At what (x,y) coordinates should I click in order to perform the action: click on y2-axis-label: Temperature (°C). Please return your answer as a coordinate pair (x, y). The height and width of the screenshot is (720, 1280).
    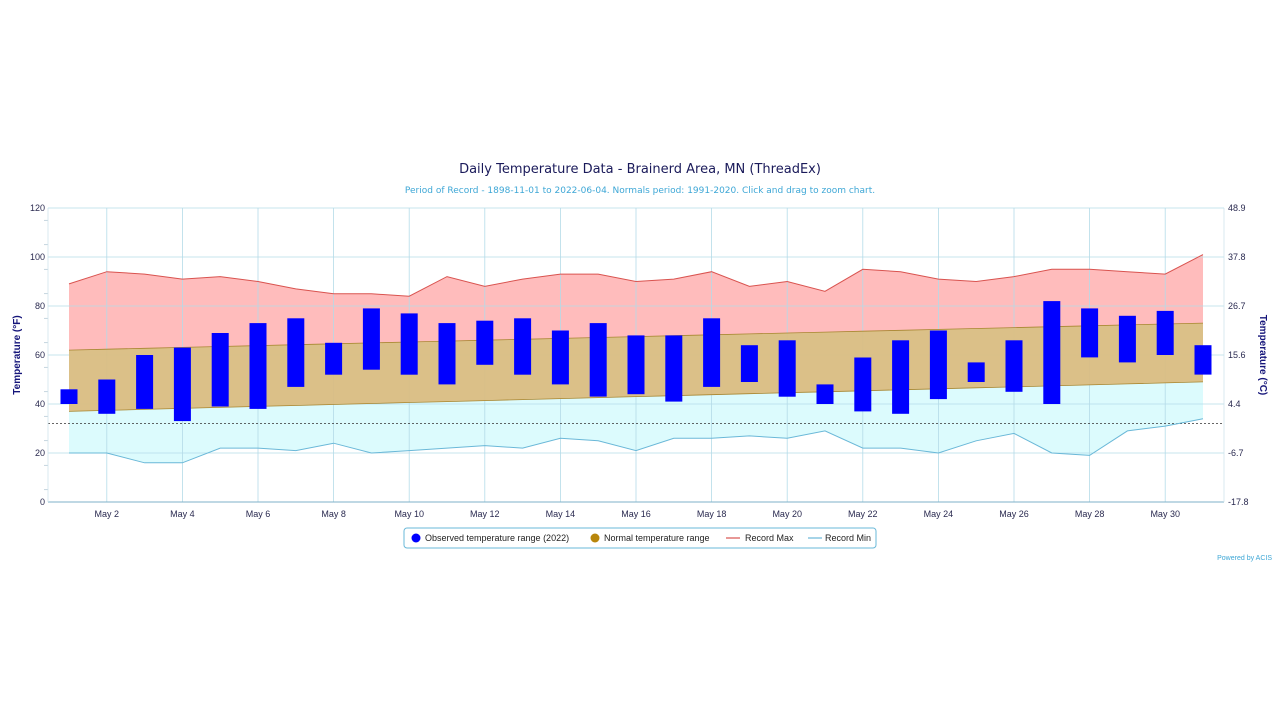
    Looking at the image, I should click on (1262, 355).